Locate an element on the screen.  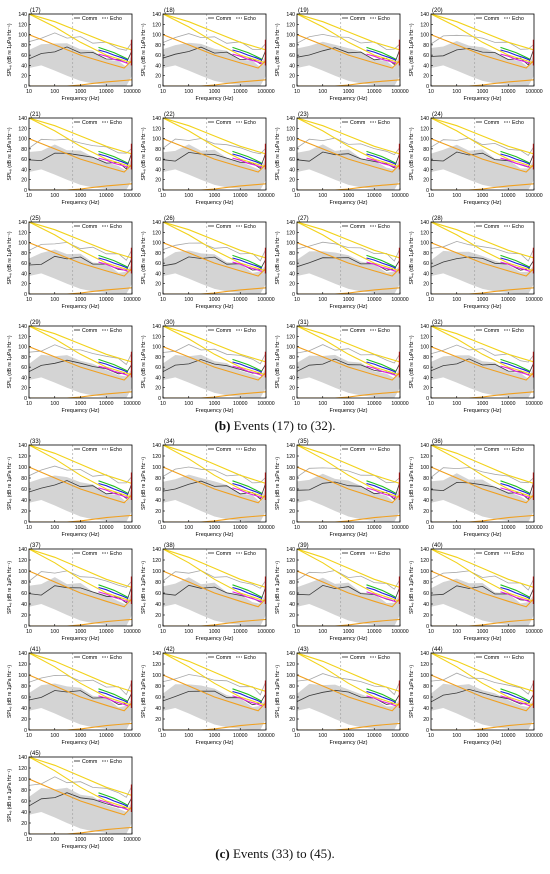
caption-c-text: Events (33) to (45). is located at coordinates (282, 853).